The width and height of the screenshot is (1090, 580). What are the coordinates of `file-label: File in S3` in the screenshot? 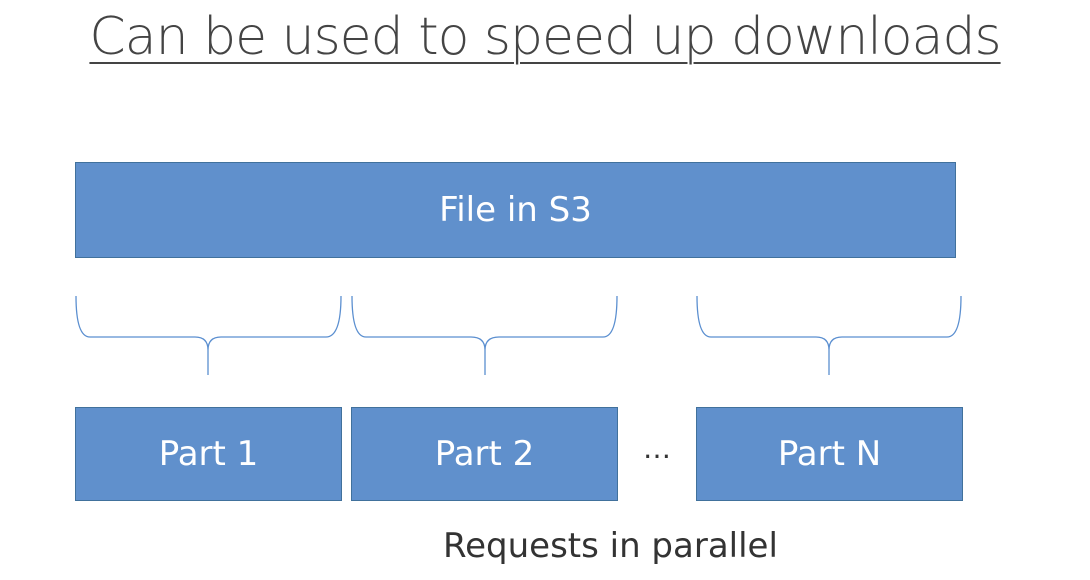 It's located at (515, 210).